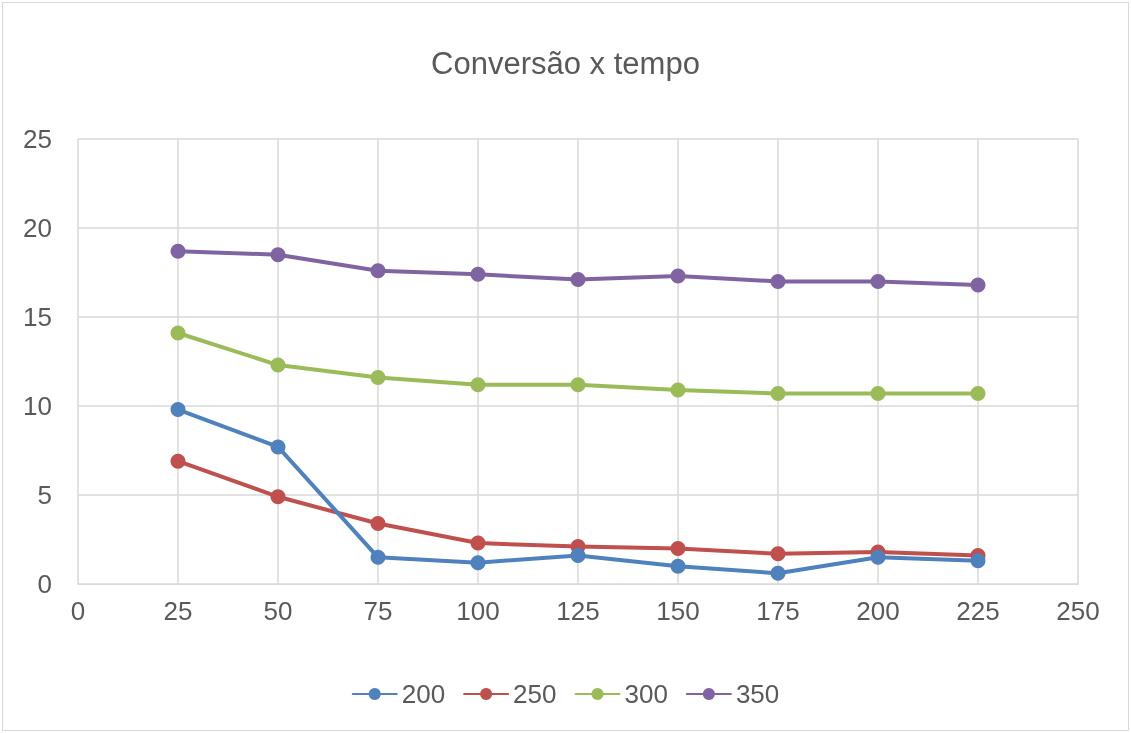  What do you see at coordinates (178, 611) in the screenshot?
I see `x-tick-label: 25` at bounding box center [178, 611].